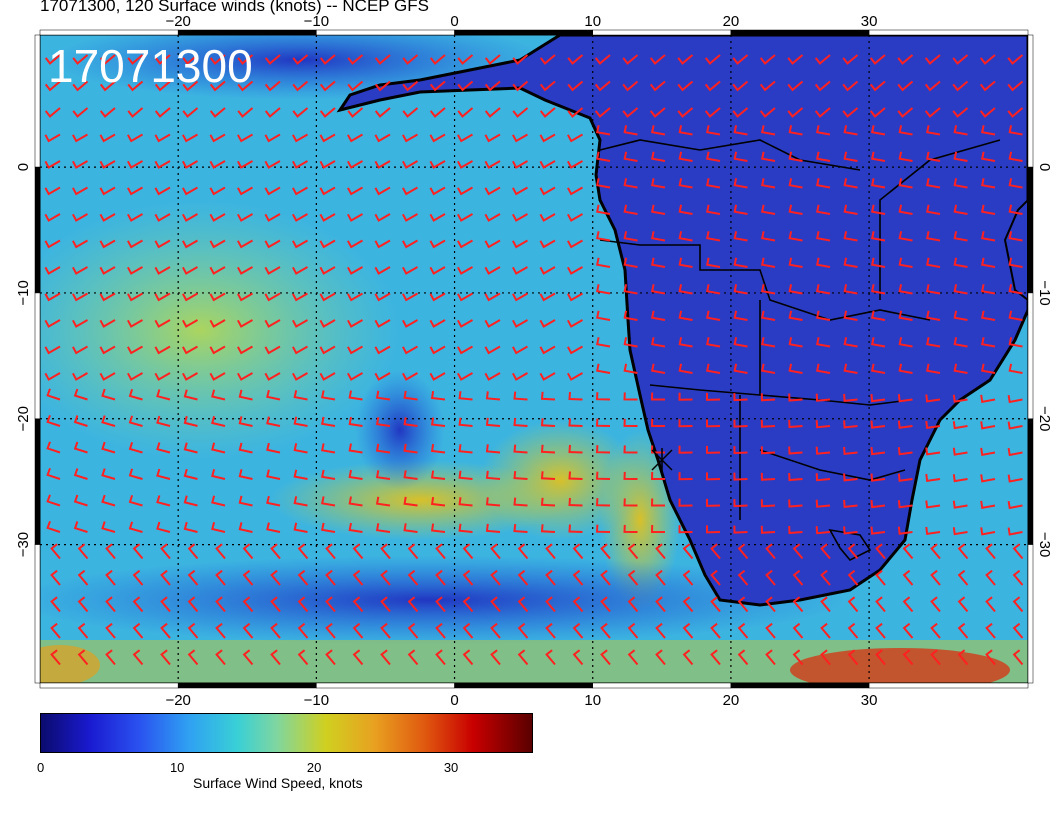 The width and height of the screenshot is (1056, 816). Describe the element at coordinates (454, 21) in the screenshot. I see `lon-tick-label: 0` at that location.